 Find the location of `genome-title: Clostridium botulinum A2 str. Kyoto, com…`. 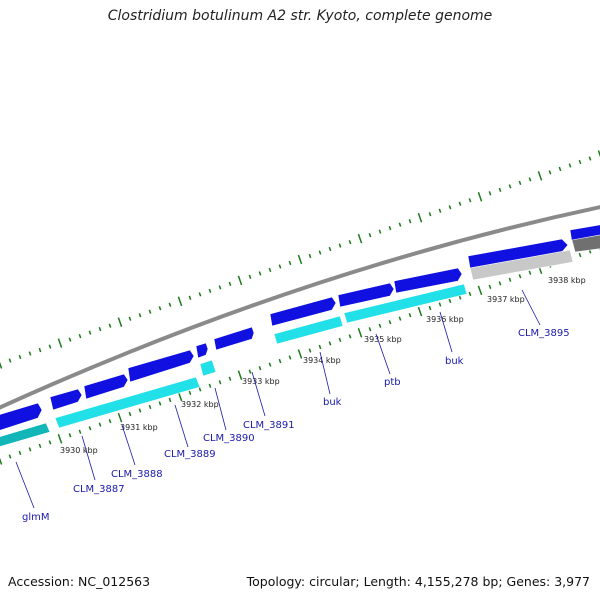

genome-title: Clostridium botulinum A2 str. Kyoto, com… is located at coordinates (300, 16).